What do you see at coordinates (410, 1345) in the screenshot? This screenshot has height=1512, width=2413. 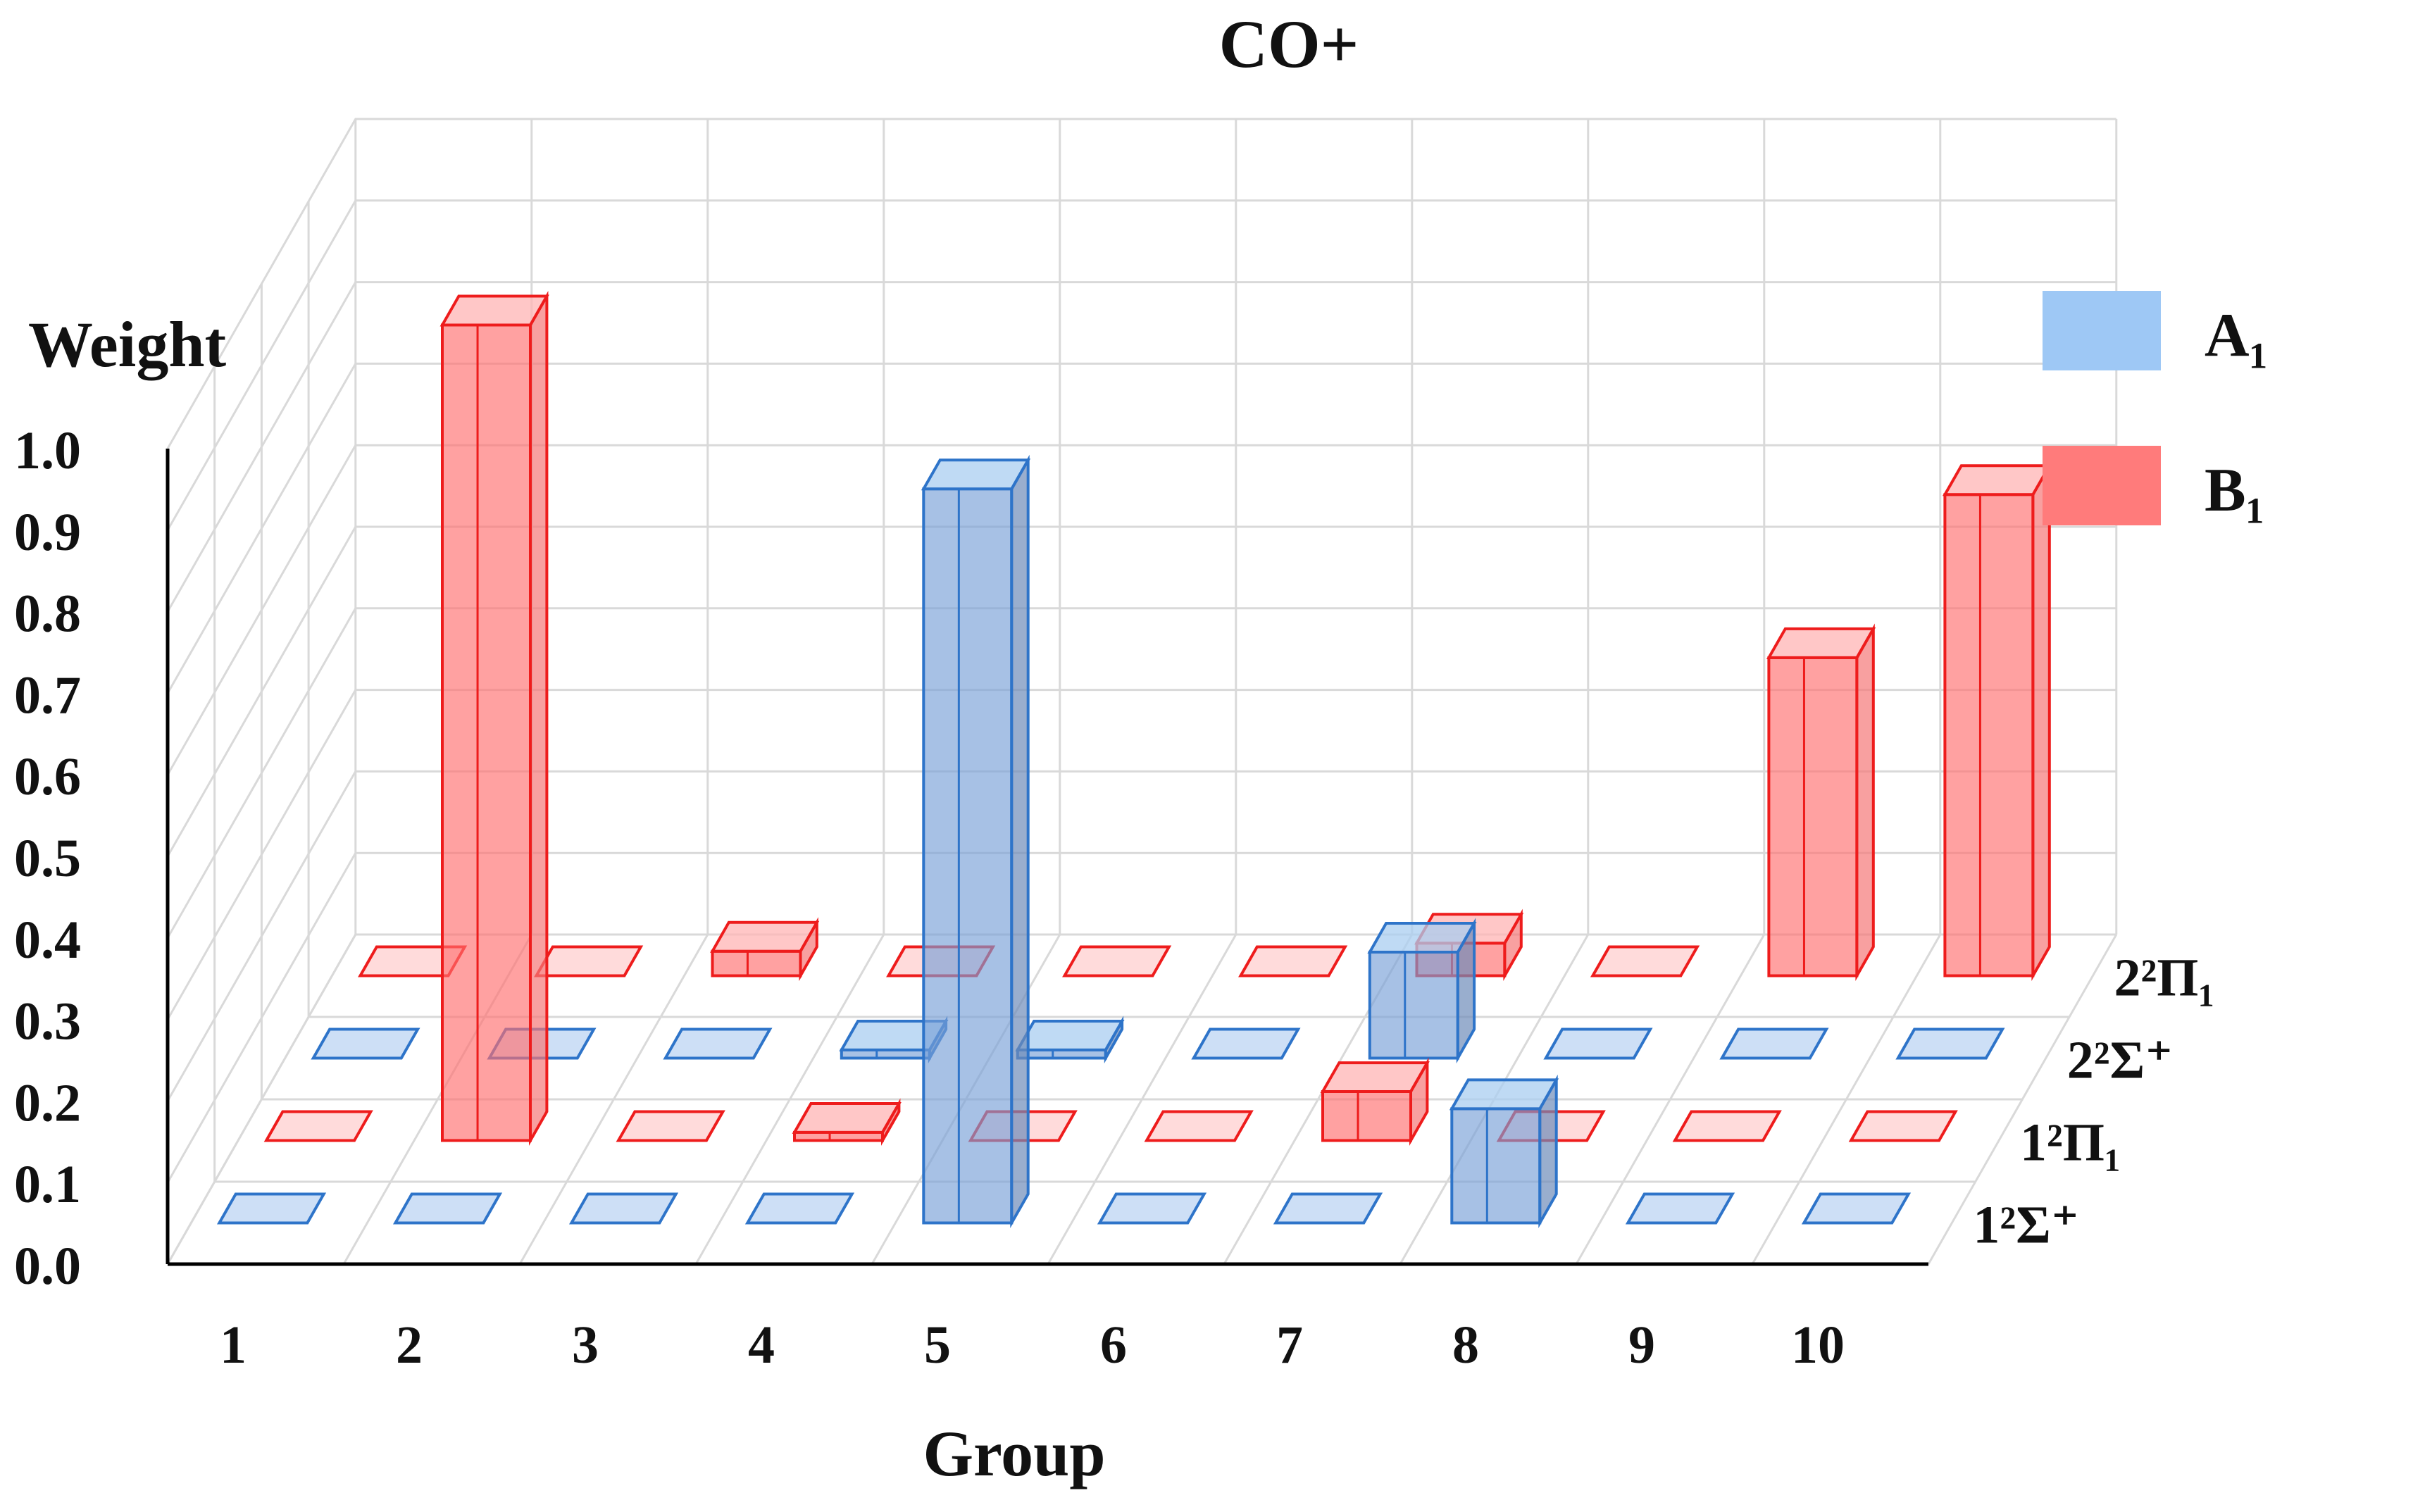 I see `x-tick-label: 2` at bounding box center [410, 1345].